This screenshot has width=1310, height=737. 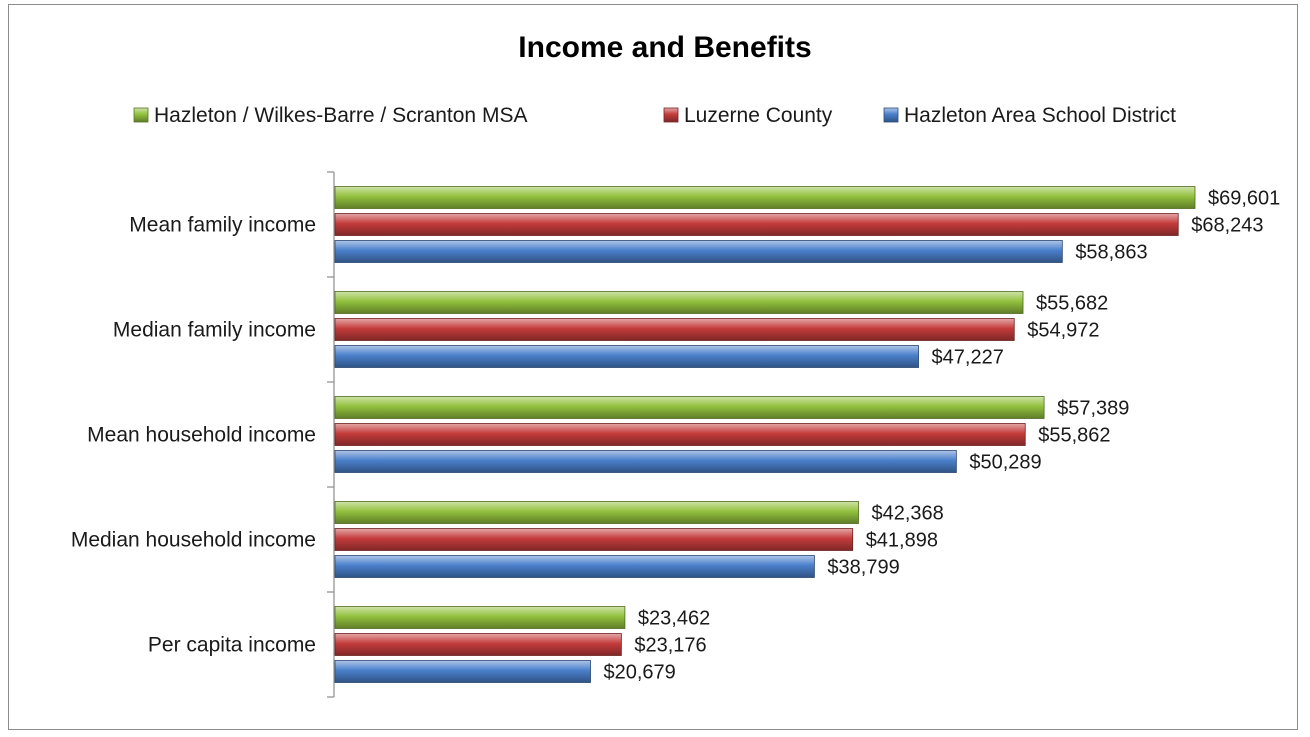 I want to click on bar-median-family-income-luzerne-county, so click(x=674, y=329).